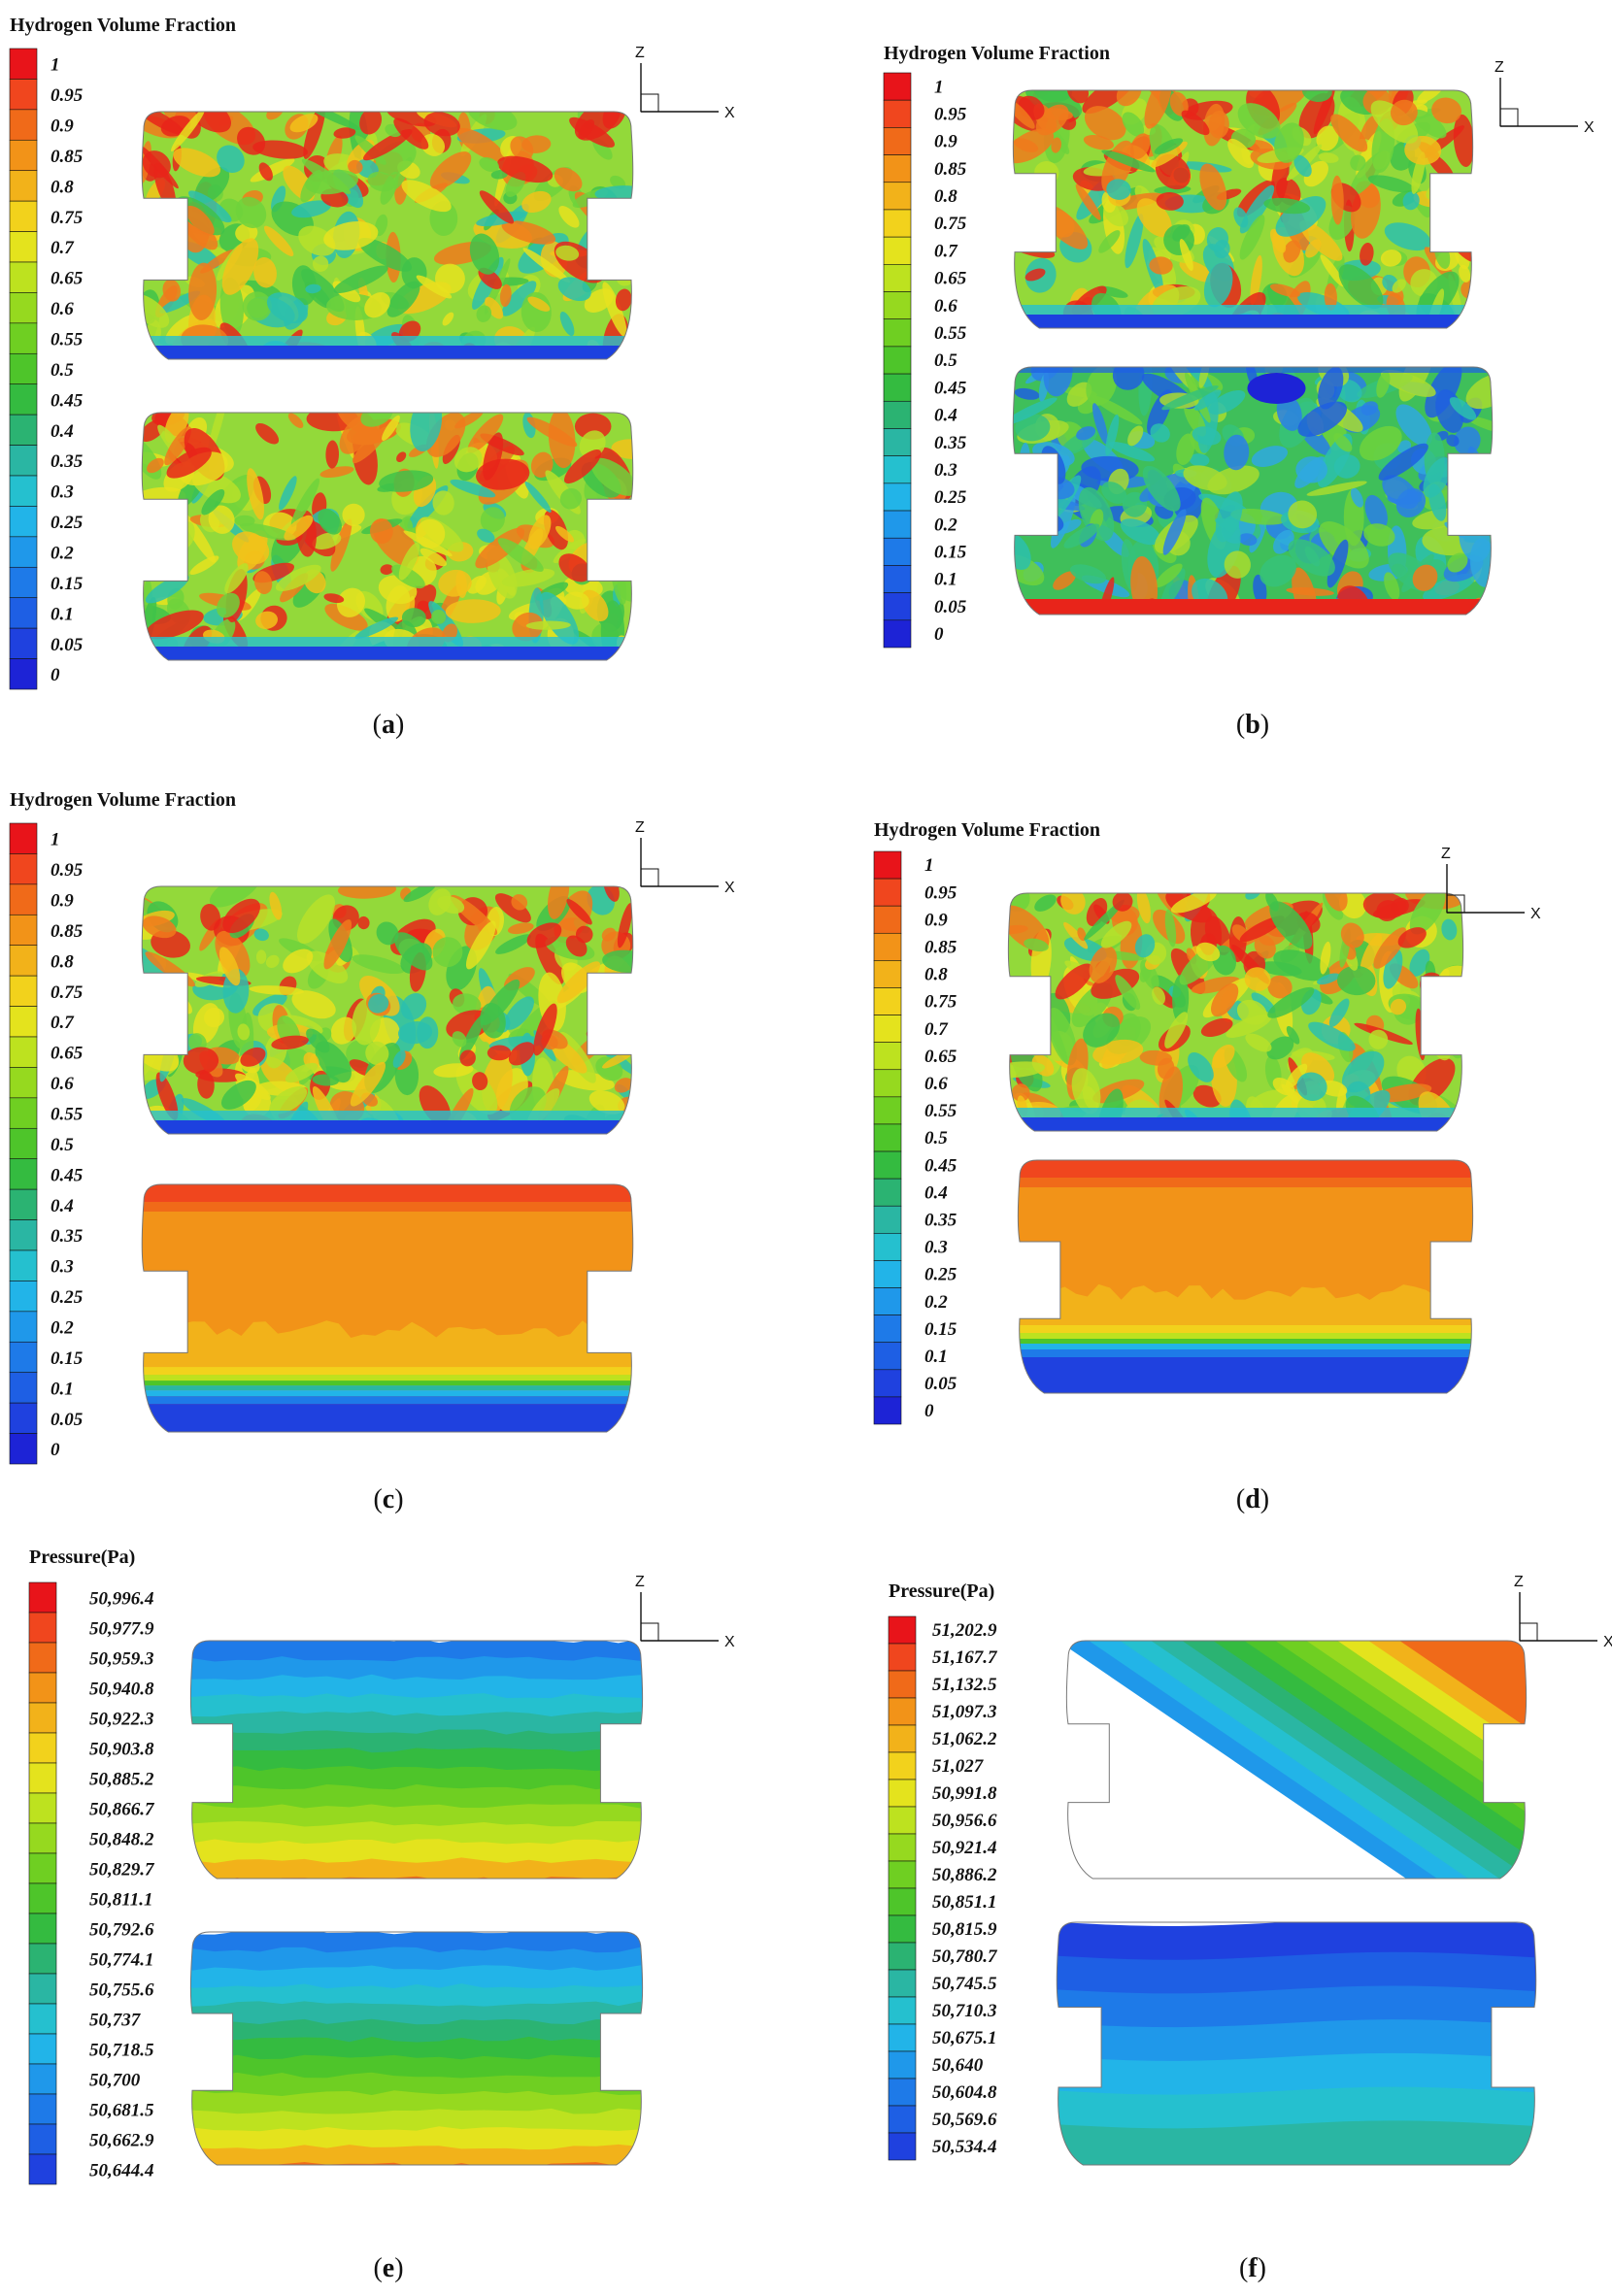 Image resolution: width=1612 pixels, height=2296 pixels. What do you see at coordinates (936, 920) in the screenshot?
I see `colorbar-label: 0.9` at bounding box center [936, 920].